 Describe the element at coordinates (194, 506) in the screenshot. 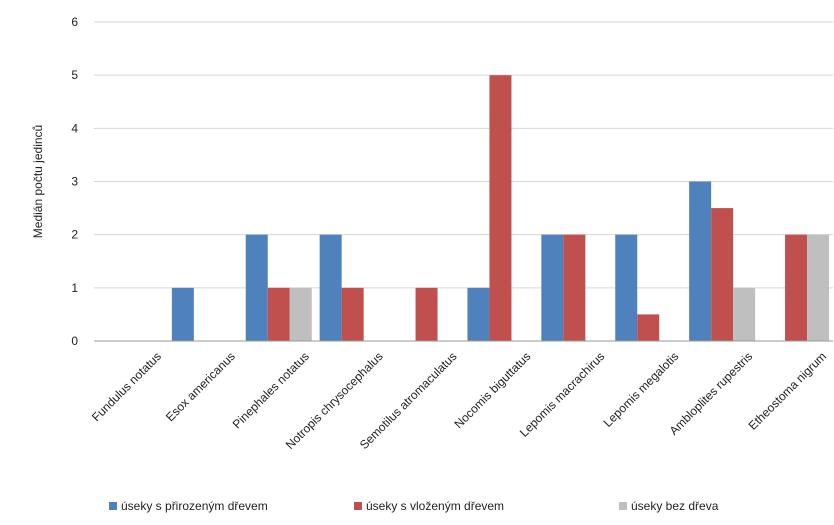

I see `legend-label-1: úseky s přirozeným dřevem` at that location.